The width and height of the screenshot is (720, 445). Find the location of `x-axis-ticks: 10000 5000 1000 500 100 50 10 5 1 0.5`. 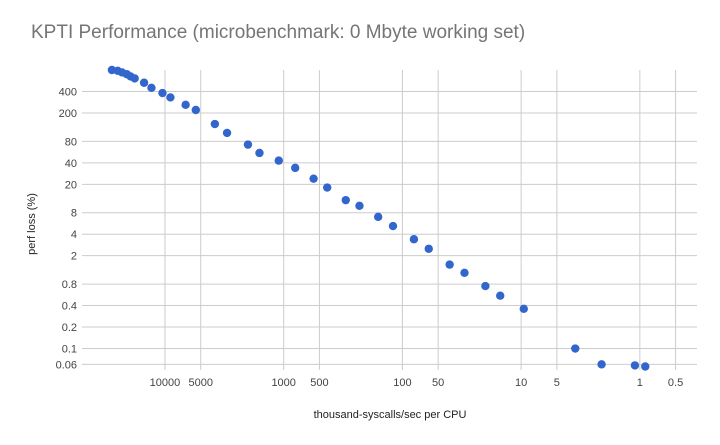

x-axis-ticks: 10000 5000 1000 500 100 50 10 5 1 0.5 is located at coordinates (417, 383).